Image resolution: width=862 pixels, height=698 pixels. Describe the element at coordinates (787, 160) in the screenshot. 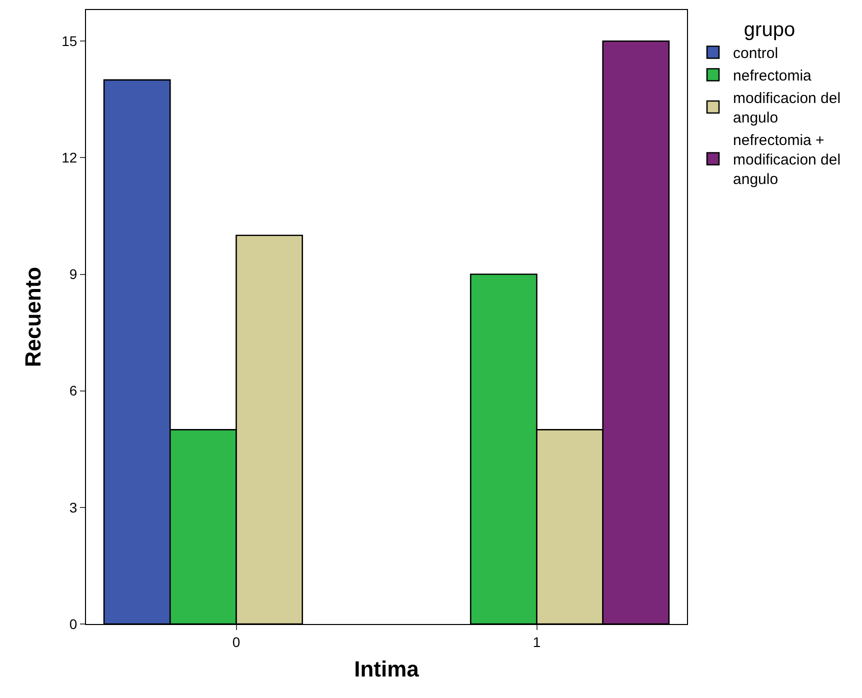

I see `legend-label: nefrectomia + modificacion del angulo` at that location.